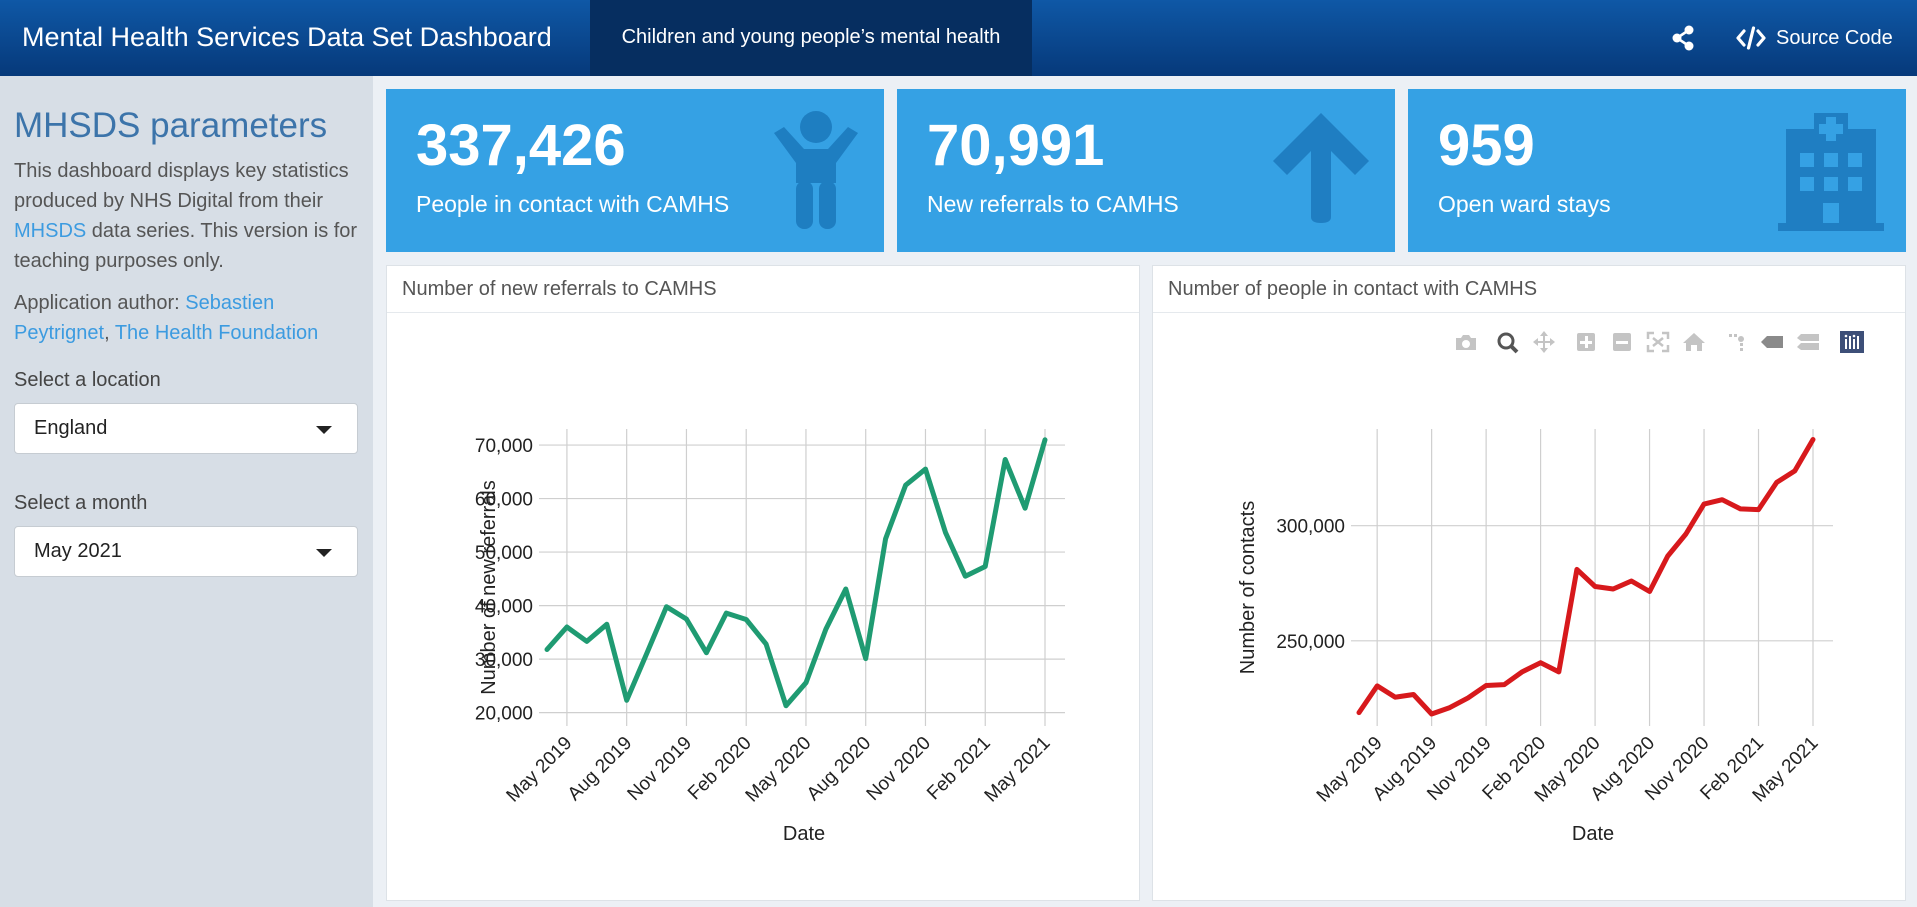  Describe the element at coordinates (87, 380) in the screenshot. I see `location-label: Select a location` at that location.